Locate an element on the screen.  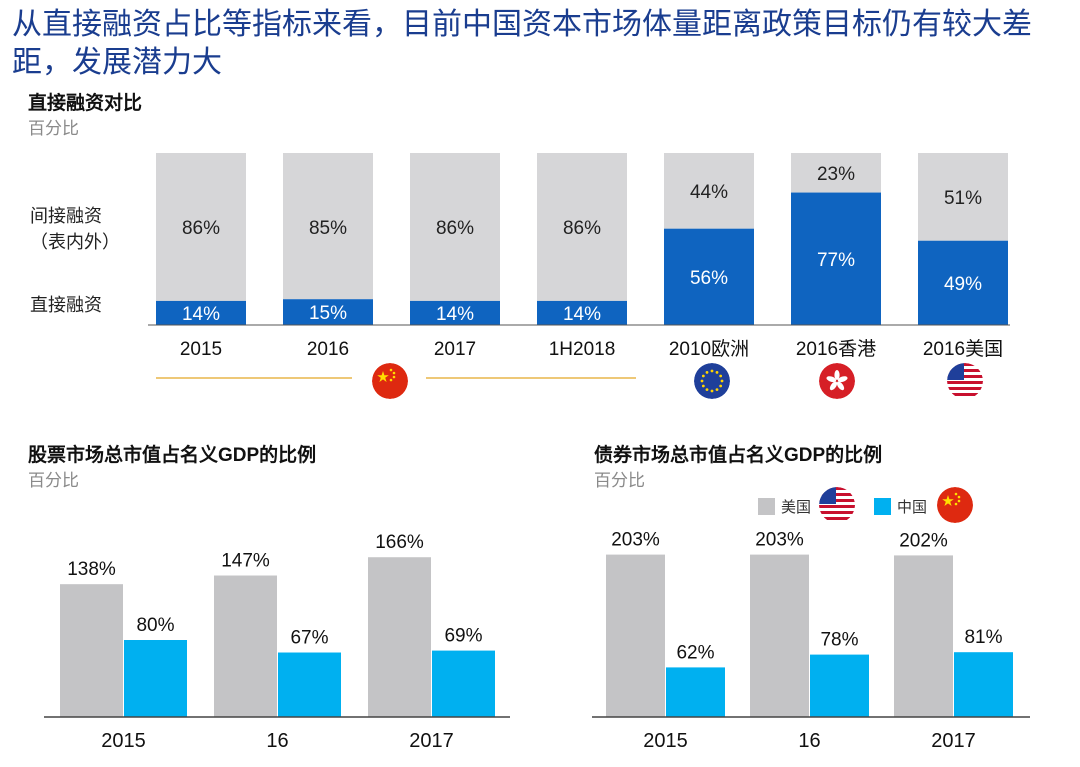
indirect-label: 间接融资 is located at coordinates (66, 216).